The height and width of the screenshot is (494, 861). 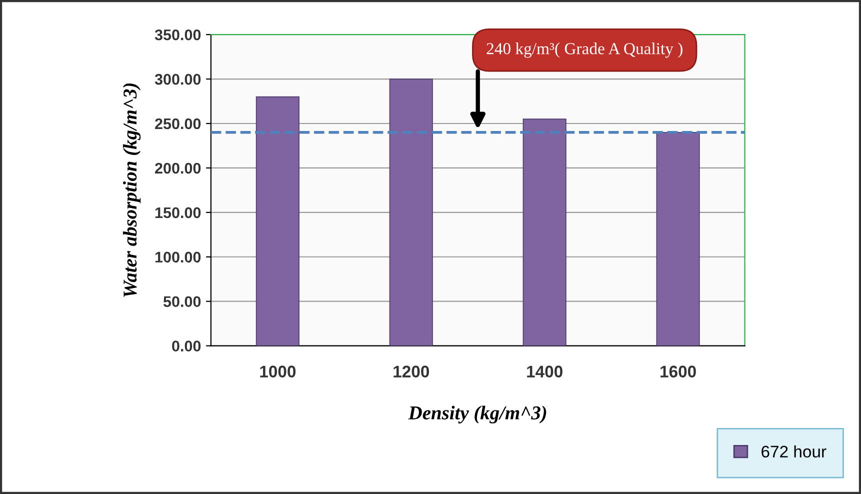 What do you see at coordinates (178, 168) in the screenshot?
I see `y-tick-label: 200.00` at bounding box center [178, 168].